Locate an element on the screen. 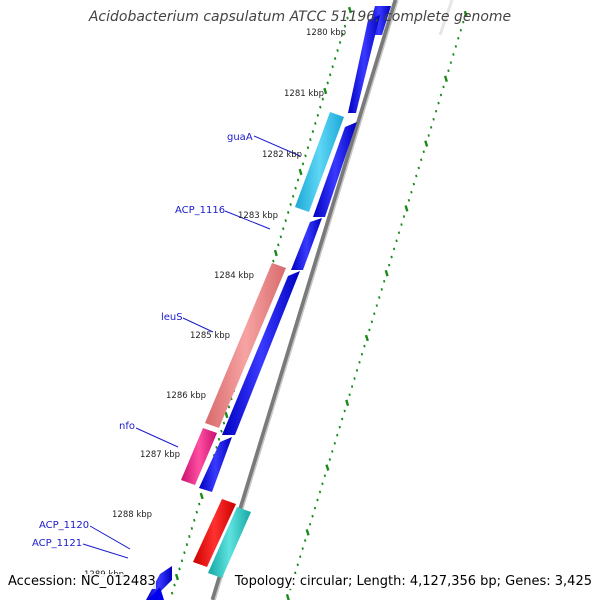  tick-label: 1282 kbp is located at coordinates (282, 155).